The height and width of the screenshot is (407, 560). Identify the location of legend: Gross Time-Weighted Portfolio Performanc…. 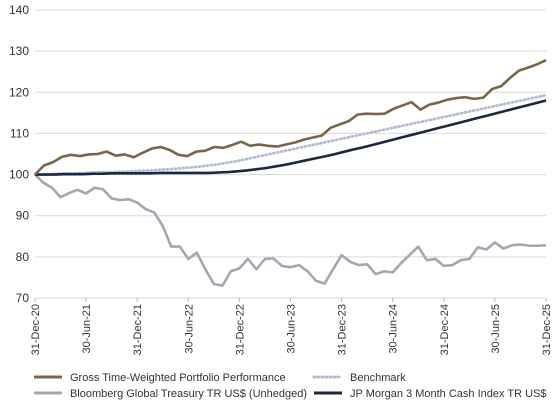
(290, 386).